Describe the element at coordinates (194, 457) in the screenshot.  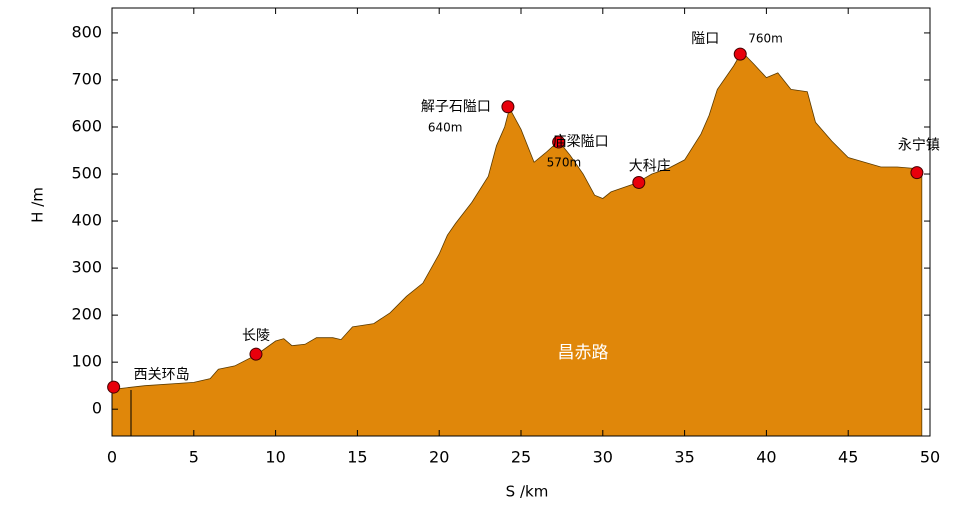
I see `x-tick-label: 5` at that location.